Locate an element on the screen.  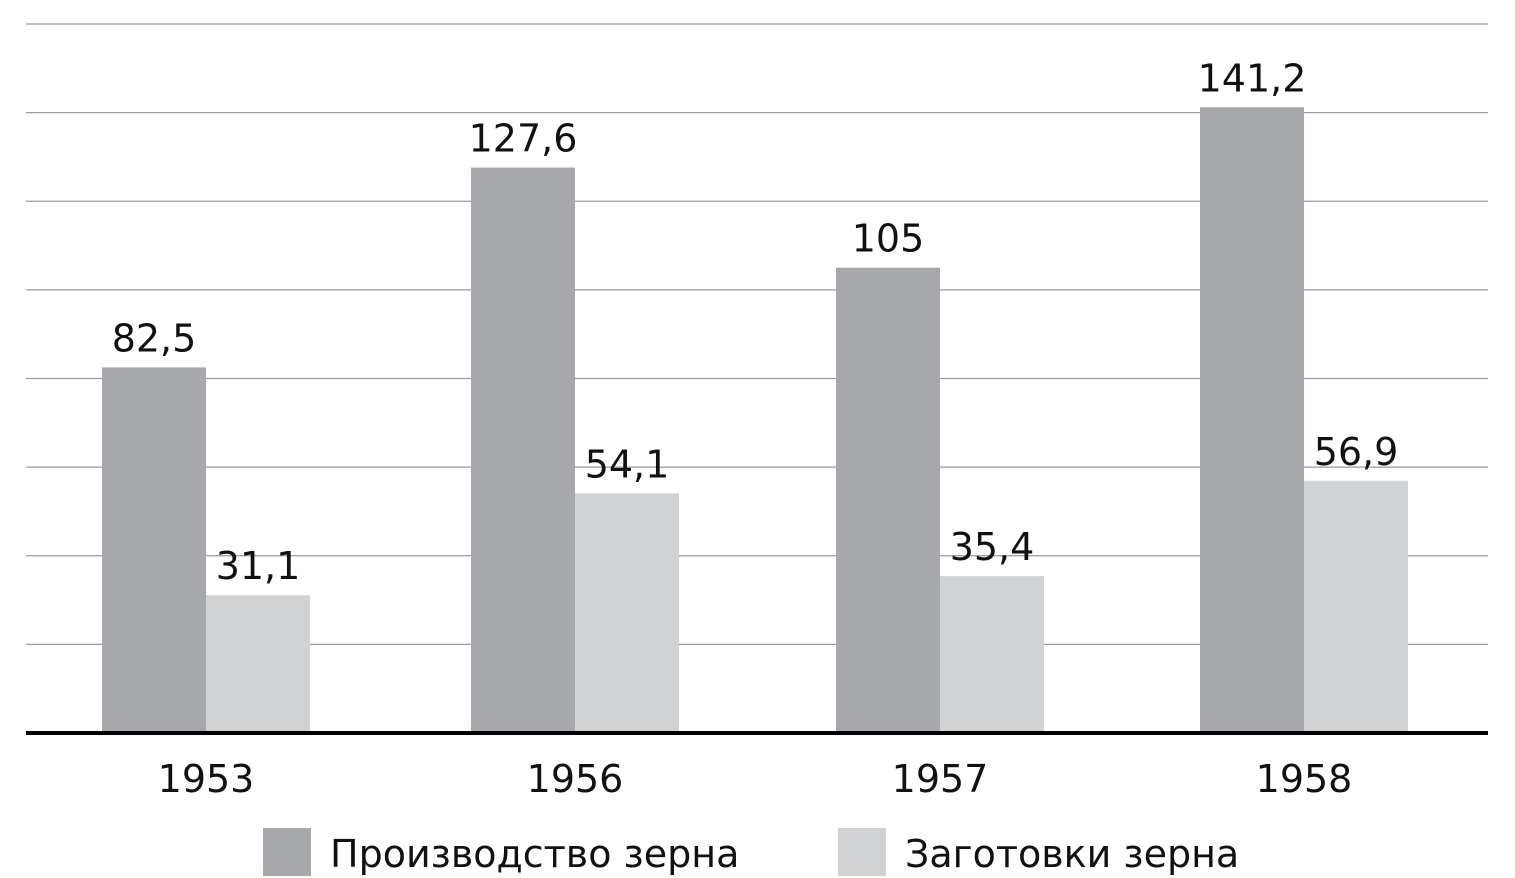
legend-label: Производство зерна is located at coordinates (534, 854).